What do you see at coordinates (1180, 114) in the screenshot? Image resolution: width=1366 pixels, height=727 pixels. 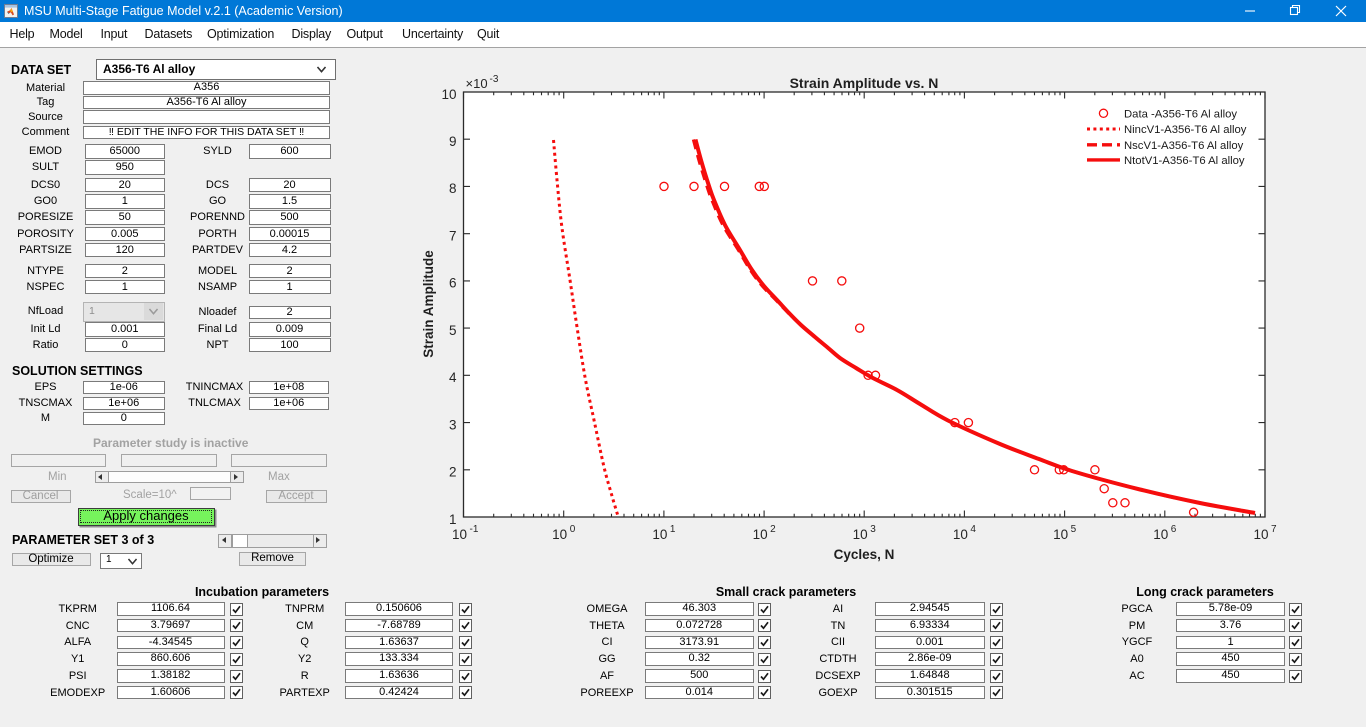 I see `svg-text: Data -A356-T6 Al alloy` at bounding box center [1180, 114].